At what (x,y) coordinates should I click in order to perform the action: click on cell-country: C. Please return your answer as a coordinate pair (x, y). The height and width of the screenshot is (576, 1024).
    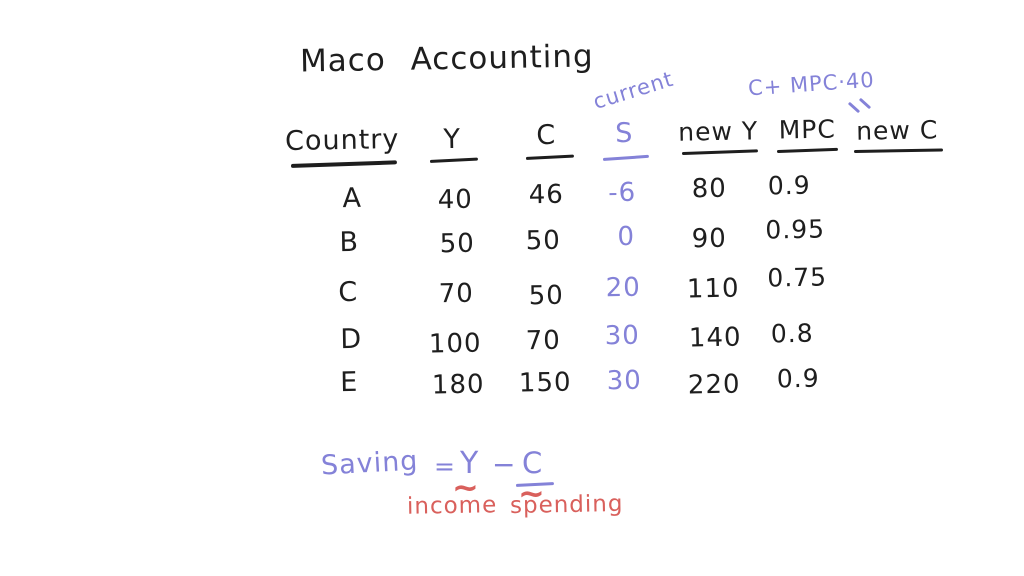
    Looking at the image, I should click on (348, 292).